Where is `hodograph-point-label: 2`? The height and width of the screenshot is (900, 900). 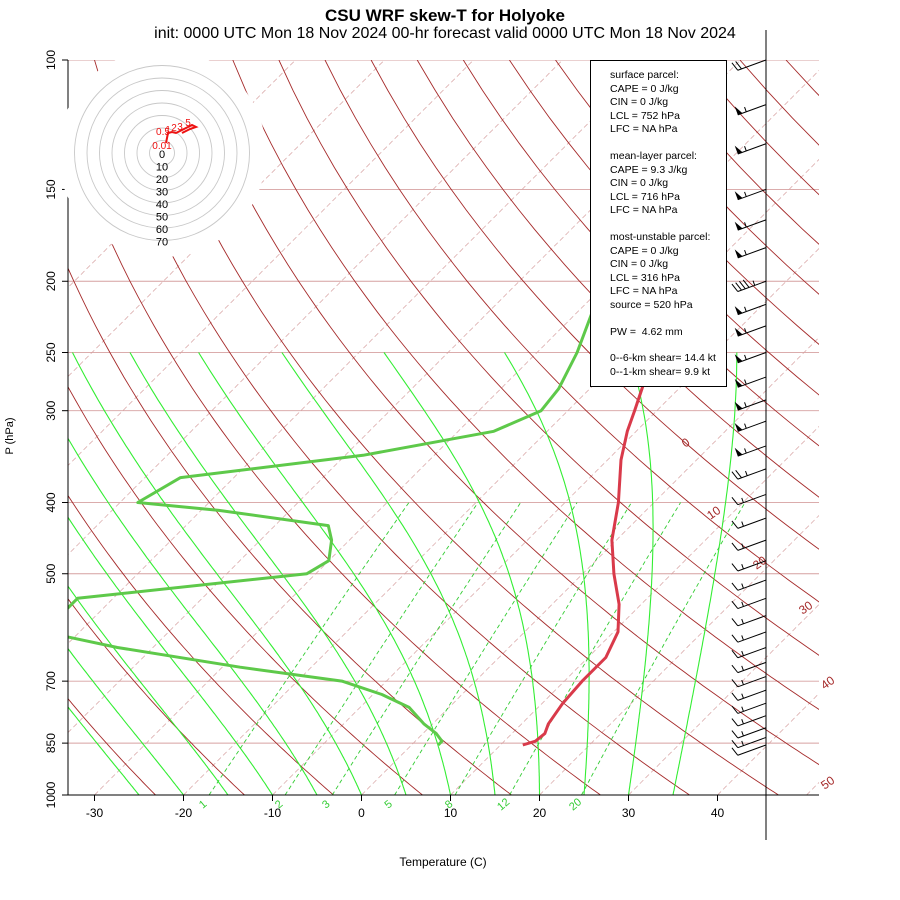
hodograph-point-label: 2 is located at coordinates (174, 128).